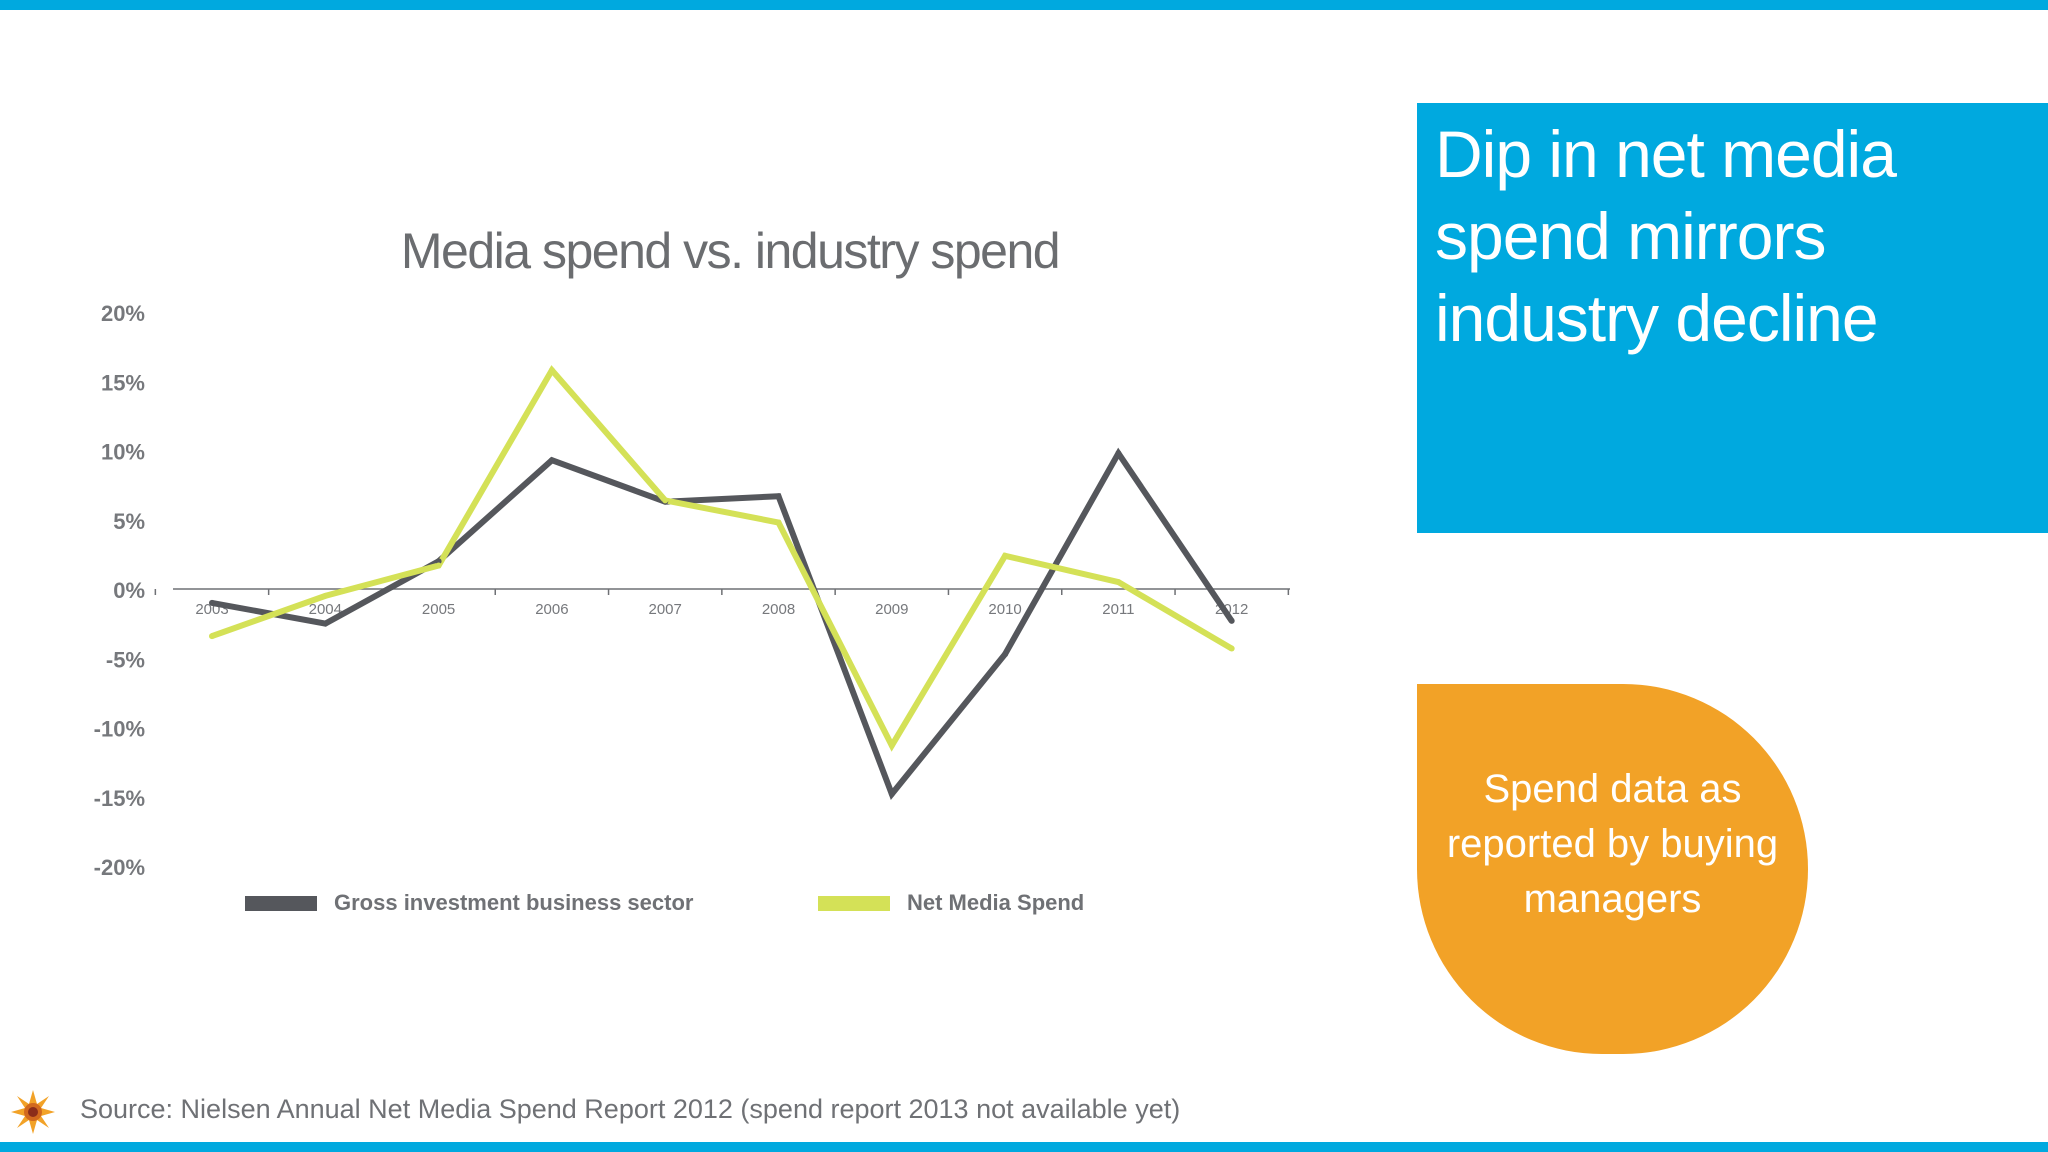  What do you see at coordinates (996, 902) in the screenshot?
I see `legend-label-net: Net Media Spend` at bounding box center [996, 902].